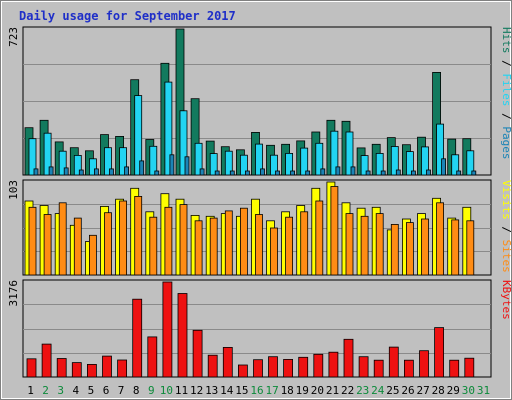 Image resolution: width=512 pixels, height=400 pixels. I want to click on x-label-day-1: 1, so click(30, 390).